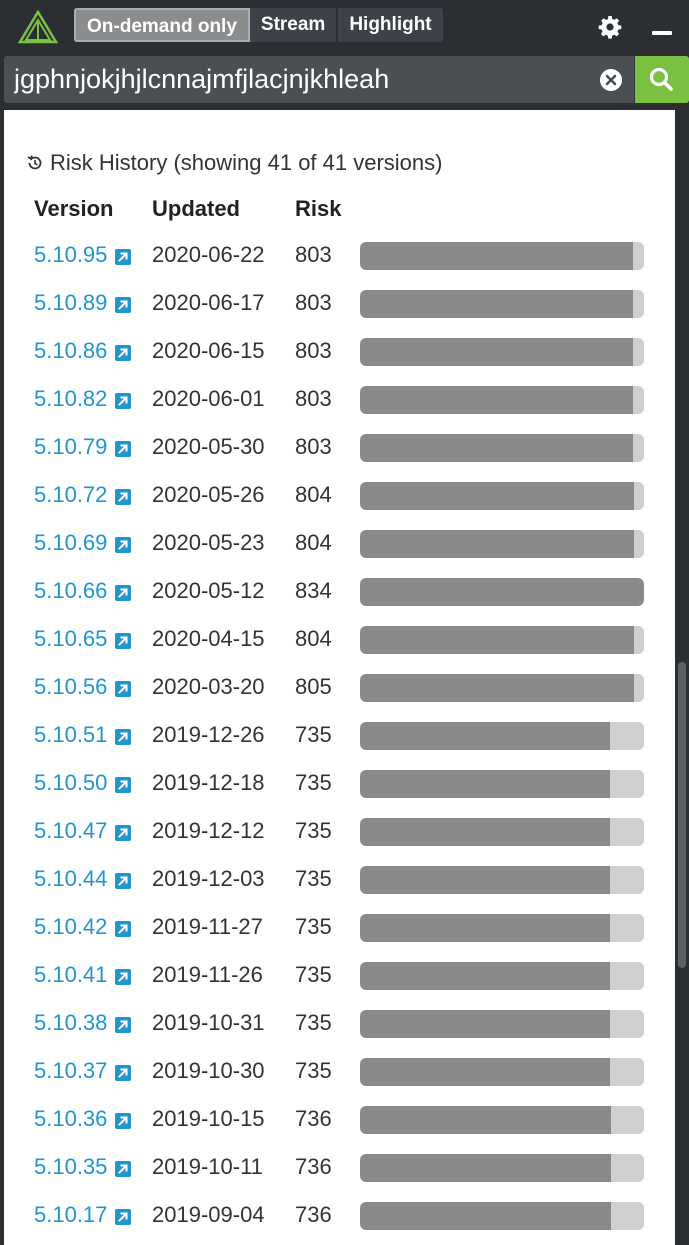 The image size is (689, 1245). What do you see at coordinates (71, 926) in the screenshot?
I see `version-link: 5.10.42` at bounding box center [71, 926].